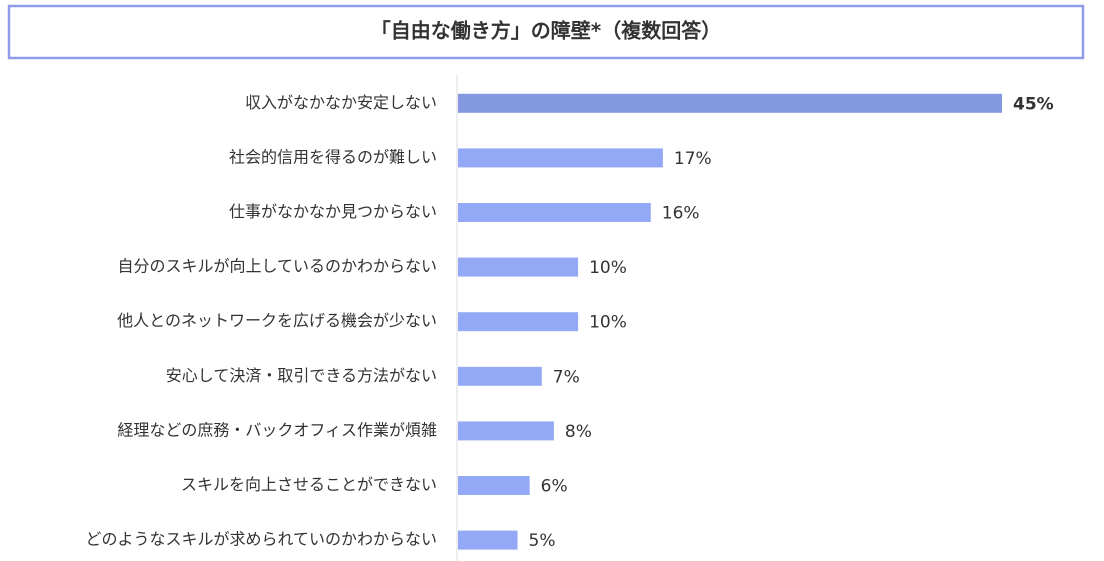 Image resolution: width=1104 pixels, height=561 pixels. Describe the element at coordinates (341, 102) in the screenshot. I see `category-label: 収入がなかなか安定しない` at that location.